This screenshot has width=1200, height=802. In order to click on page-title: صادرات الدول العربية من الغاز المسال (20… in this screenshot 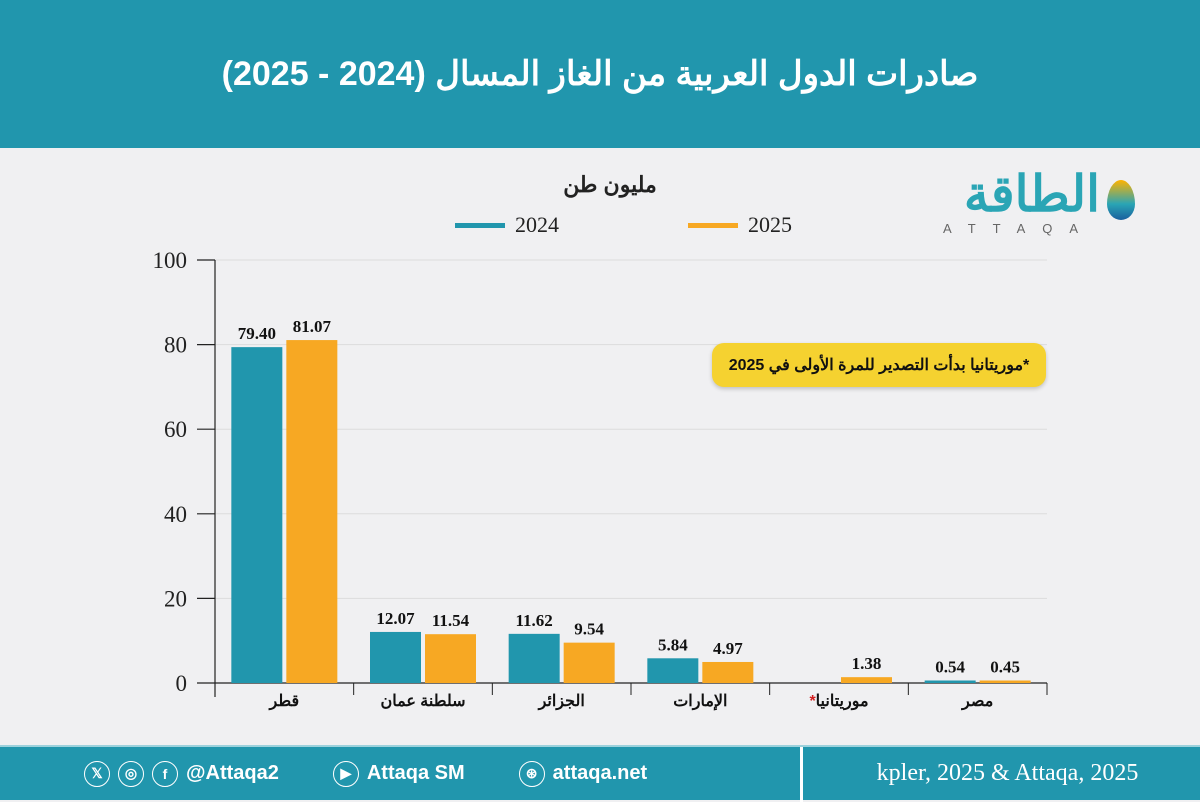, I will do `click(600, 74)`.